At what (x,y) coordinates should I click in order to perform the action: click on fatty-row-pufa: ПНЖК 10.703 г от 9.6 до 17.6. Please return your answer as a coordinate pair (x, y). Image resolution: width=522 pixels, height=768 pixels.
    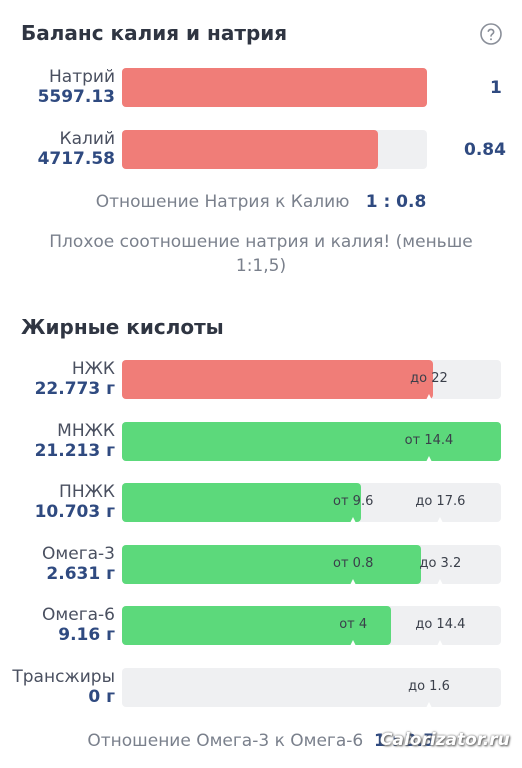
    Looking at the image, I should click on (261, 503).